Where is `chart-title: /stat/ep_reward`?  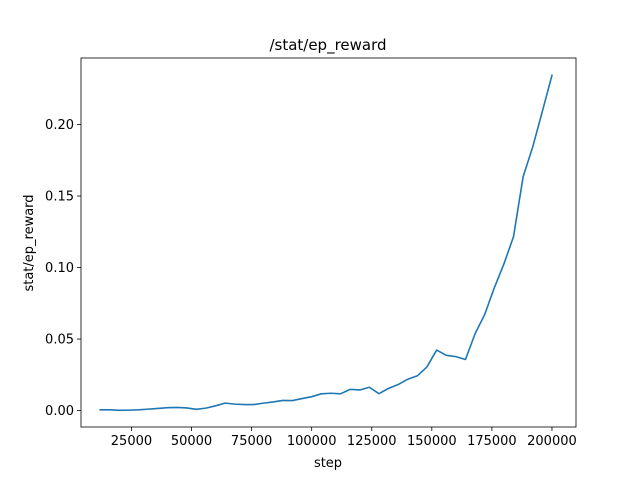 chart-title: /stat/ep_reward is located at coordinates (327, 45).